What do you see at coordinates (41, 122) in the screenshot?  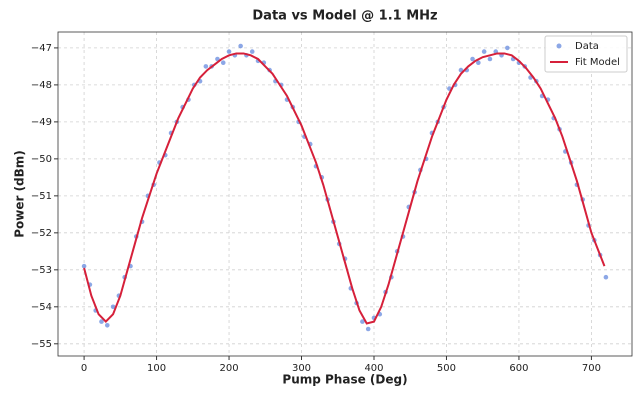 I see `y-tick-label: −49` at bounding box center [41, 122].